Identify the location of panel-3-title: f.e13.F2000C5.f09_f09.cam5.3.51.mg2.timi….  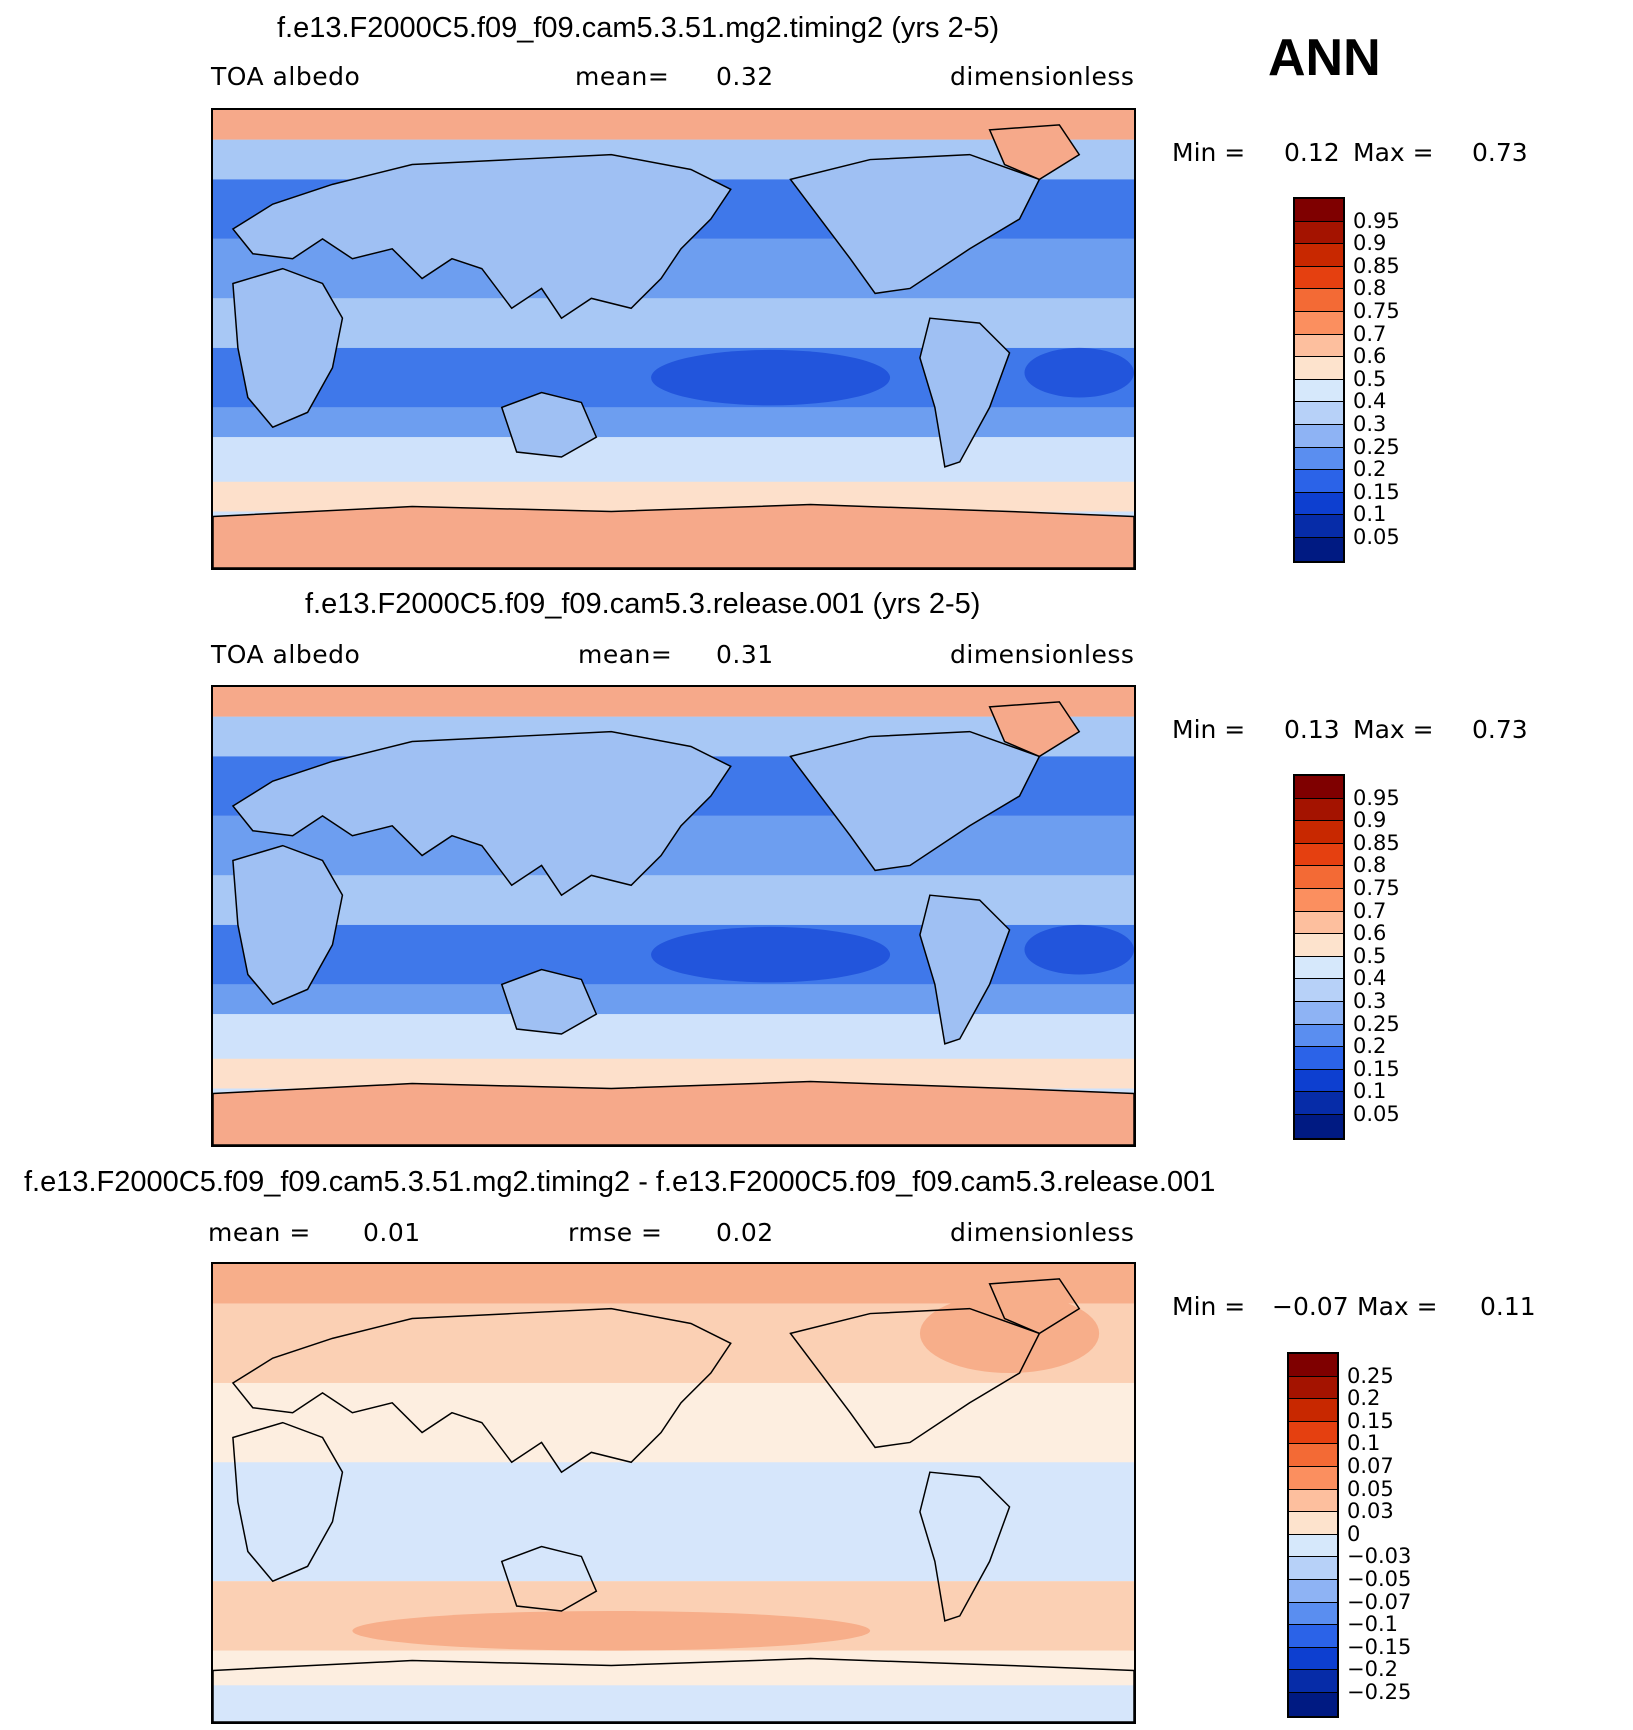
(620, 1182).